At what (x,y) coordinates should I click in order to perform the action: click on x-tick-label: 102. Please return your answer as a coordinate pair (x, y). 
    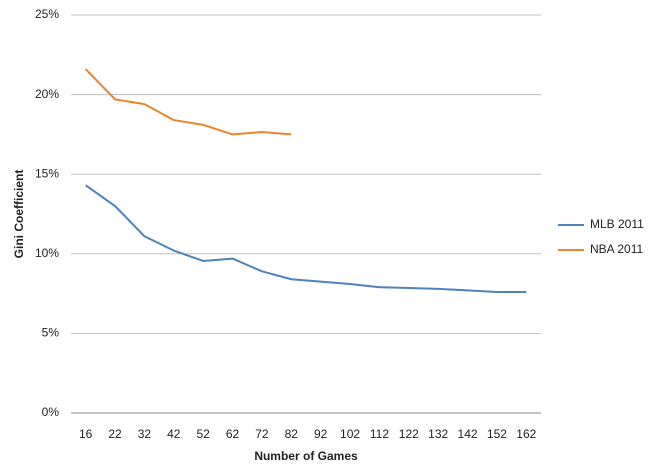
    Looking at the image, I should click on (350, 434).